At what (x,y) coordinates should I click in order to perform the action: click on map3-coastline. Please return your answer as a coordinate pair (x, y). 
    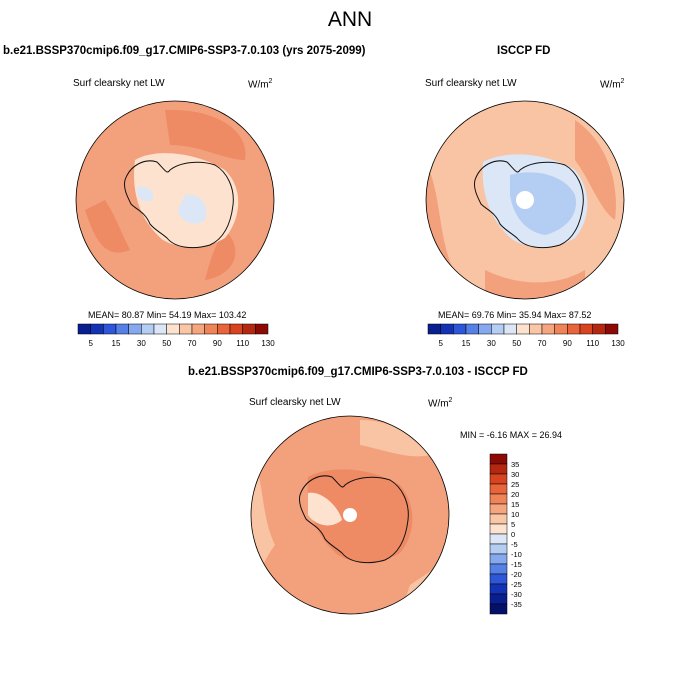
    Looking at the image, I should click on (354, 519).